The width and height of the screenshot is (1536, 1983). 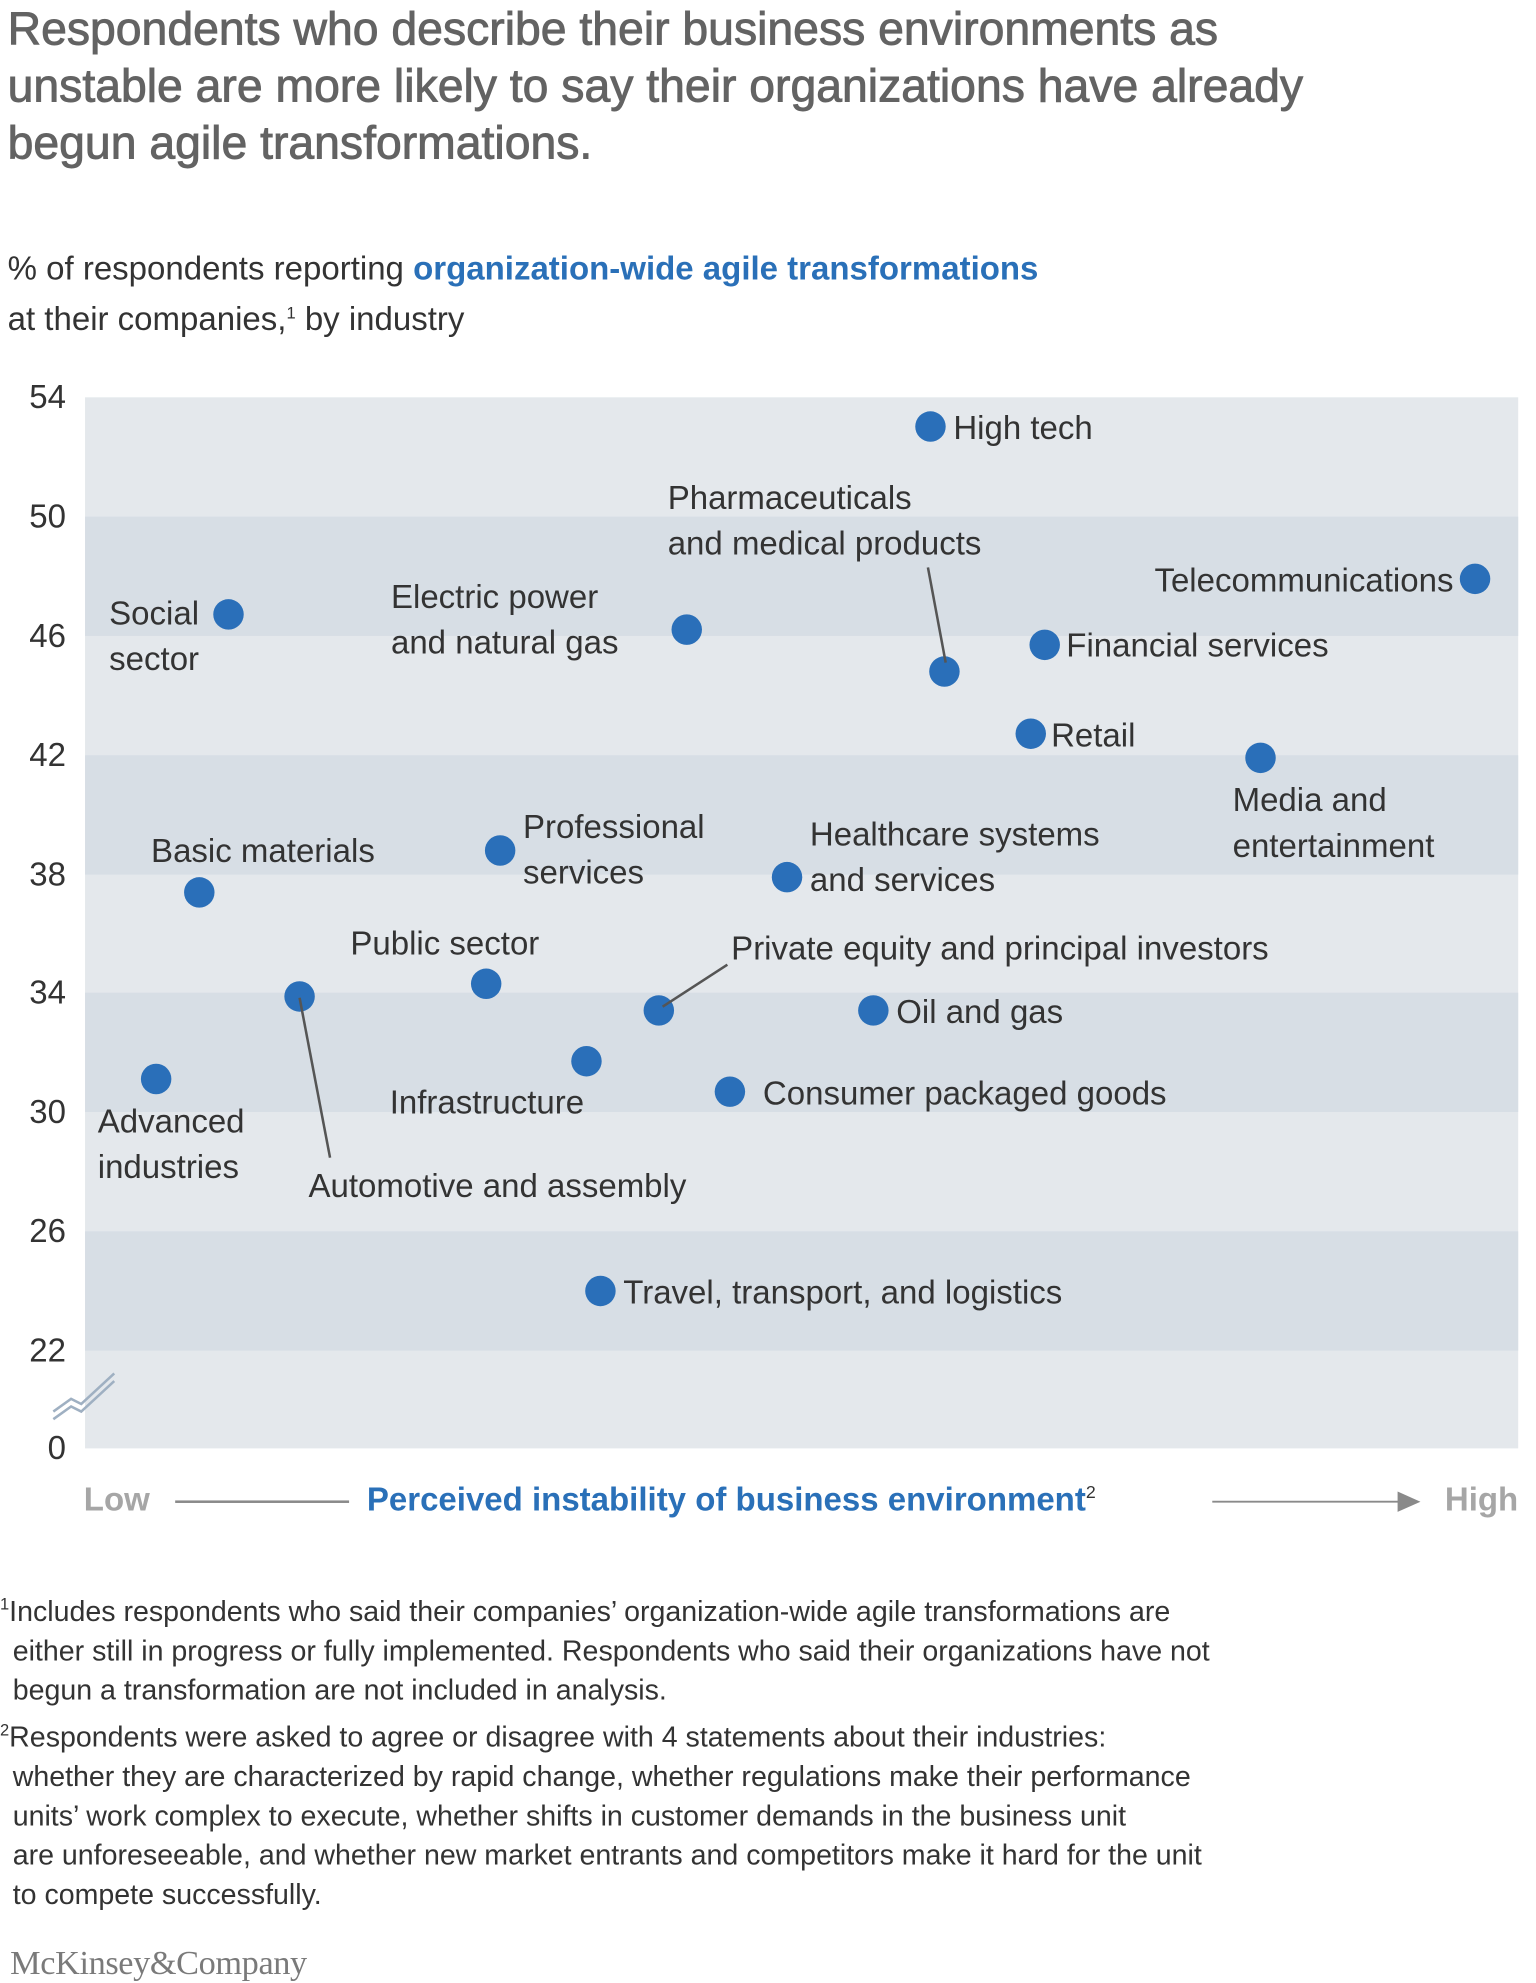 What do you see at coordinates (611, 1894) in the screenshot?
I see `footnote-line: to compete successfully.` at bounding box center [611, 1894].